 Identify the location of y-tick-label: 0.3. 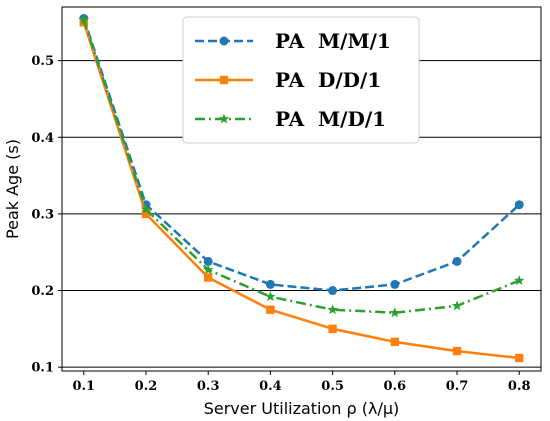
(42, 214).